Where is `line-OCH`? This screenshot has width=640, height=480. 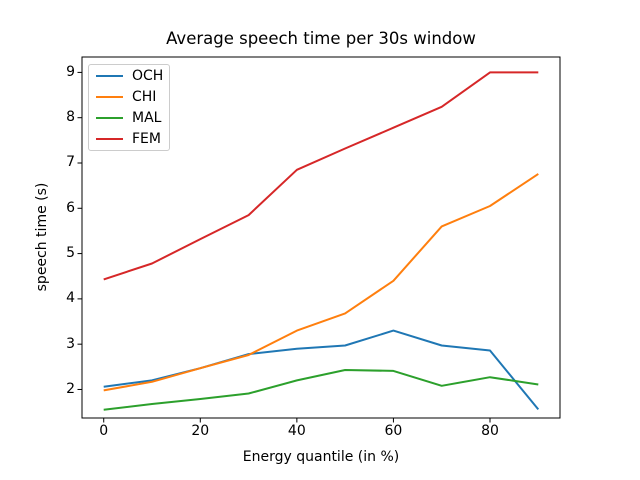 line-OCH is located at coordinates (321, 370).